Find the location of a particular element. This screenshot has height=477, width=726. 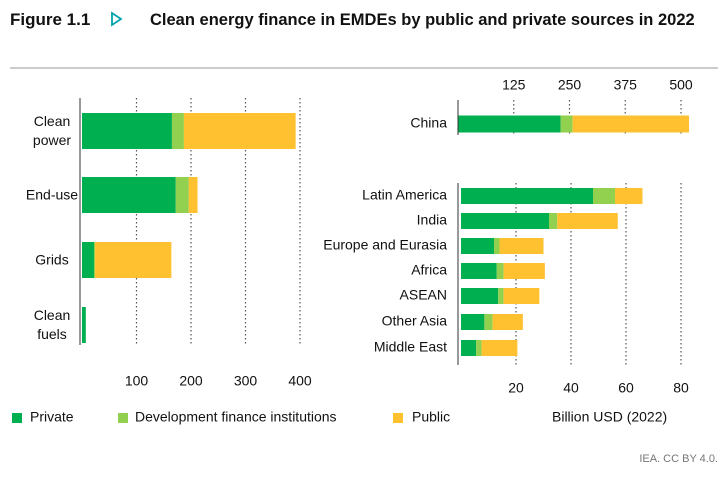

y-tick-label: Grids is located at coordinates (52, 259).